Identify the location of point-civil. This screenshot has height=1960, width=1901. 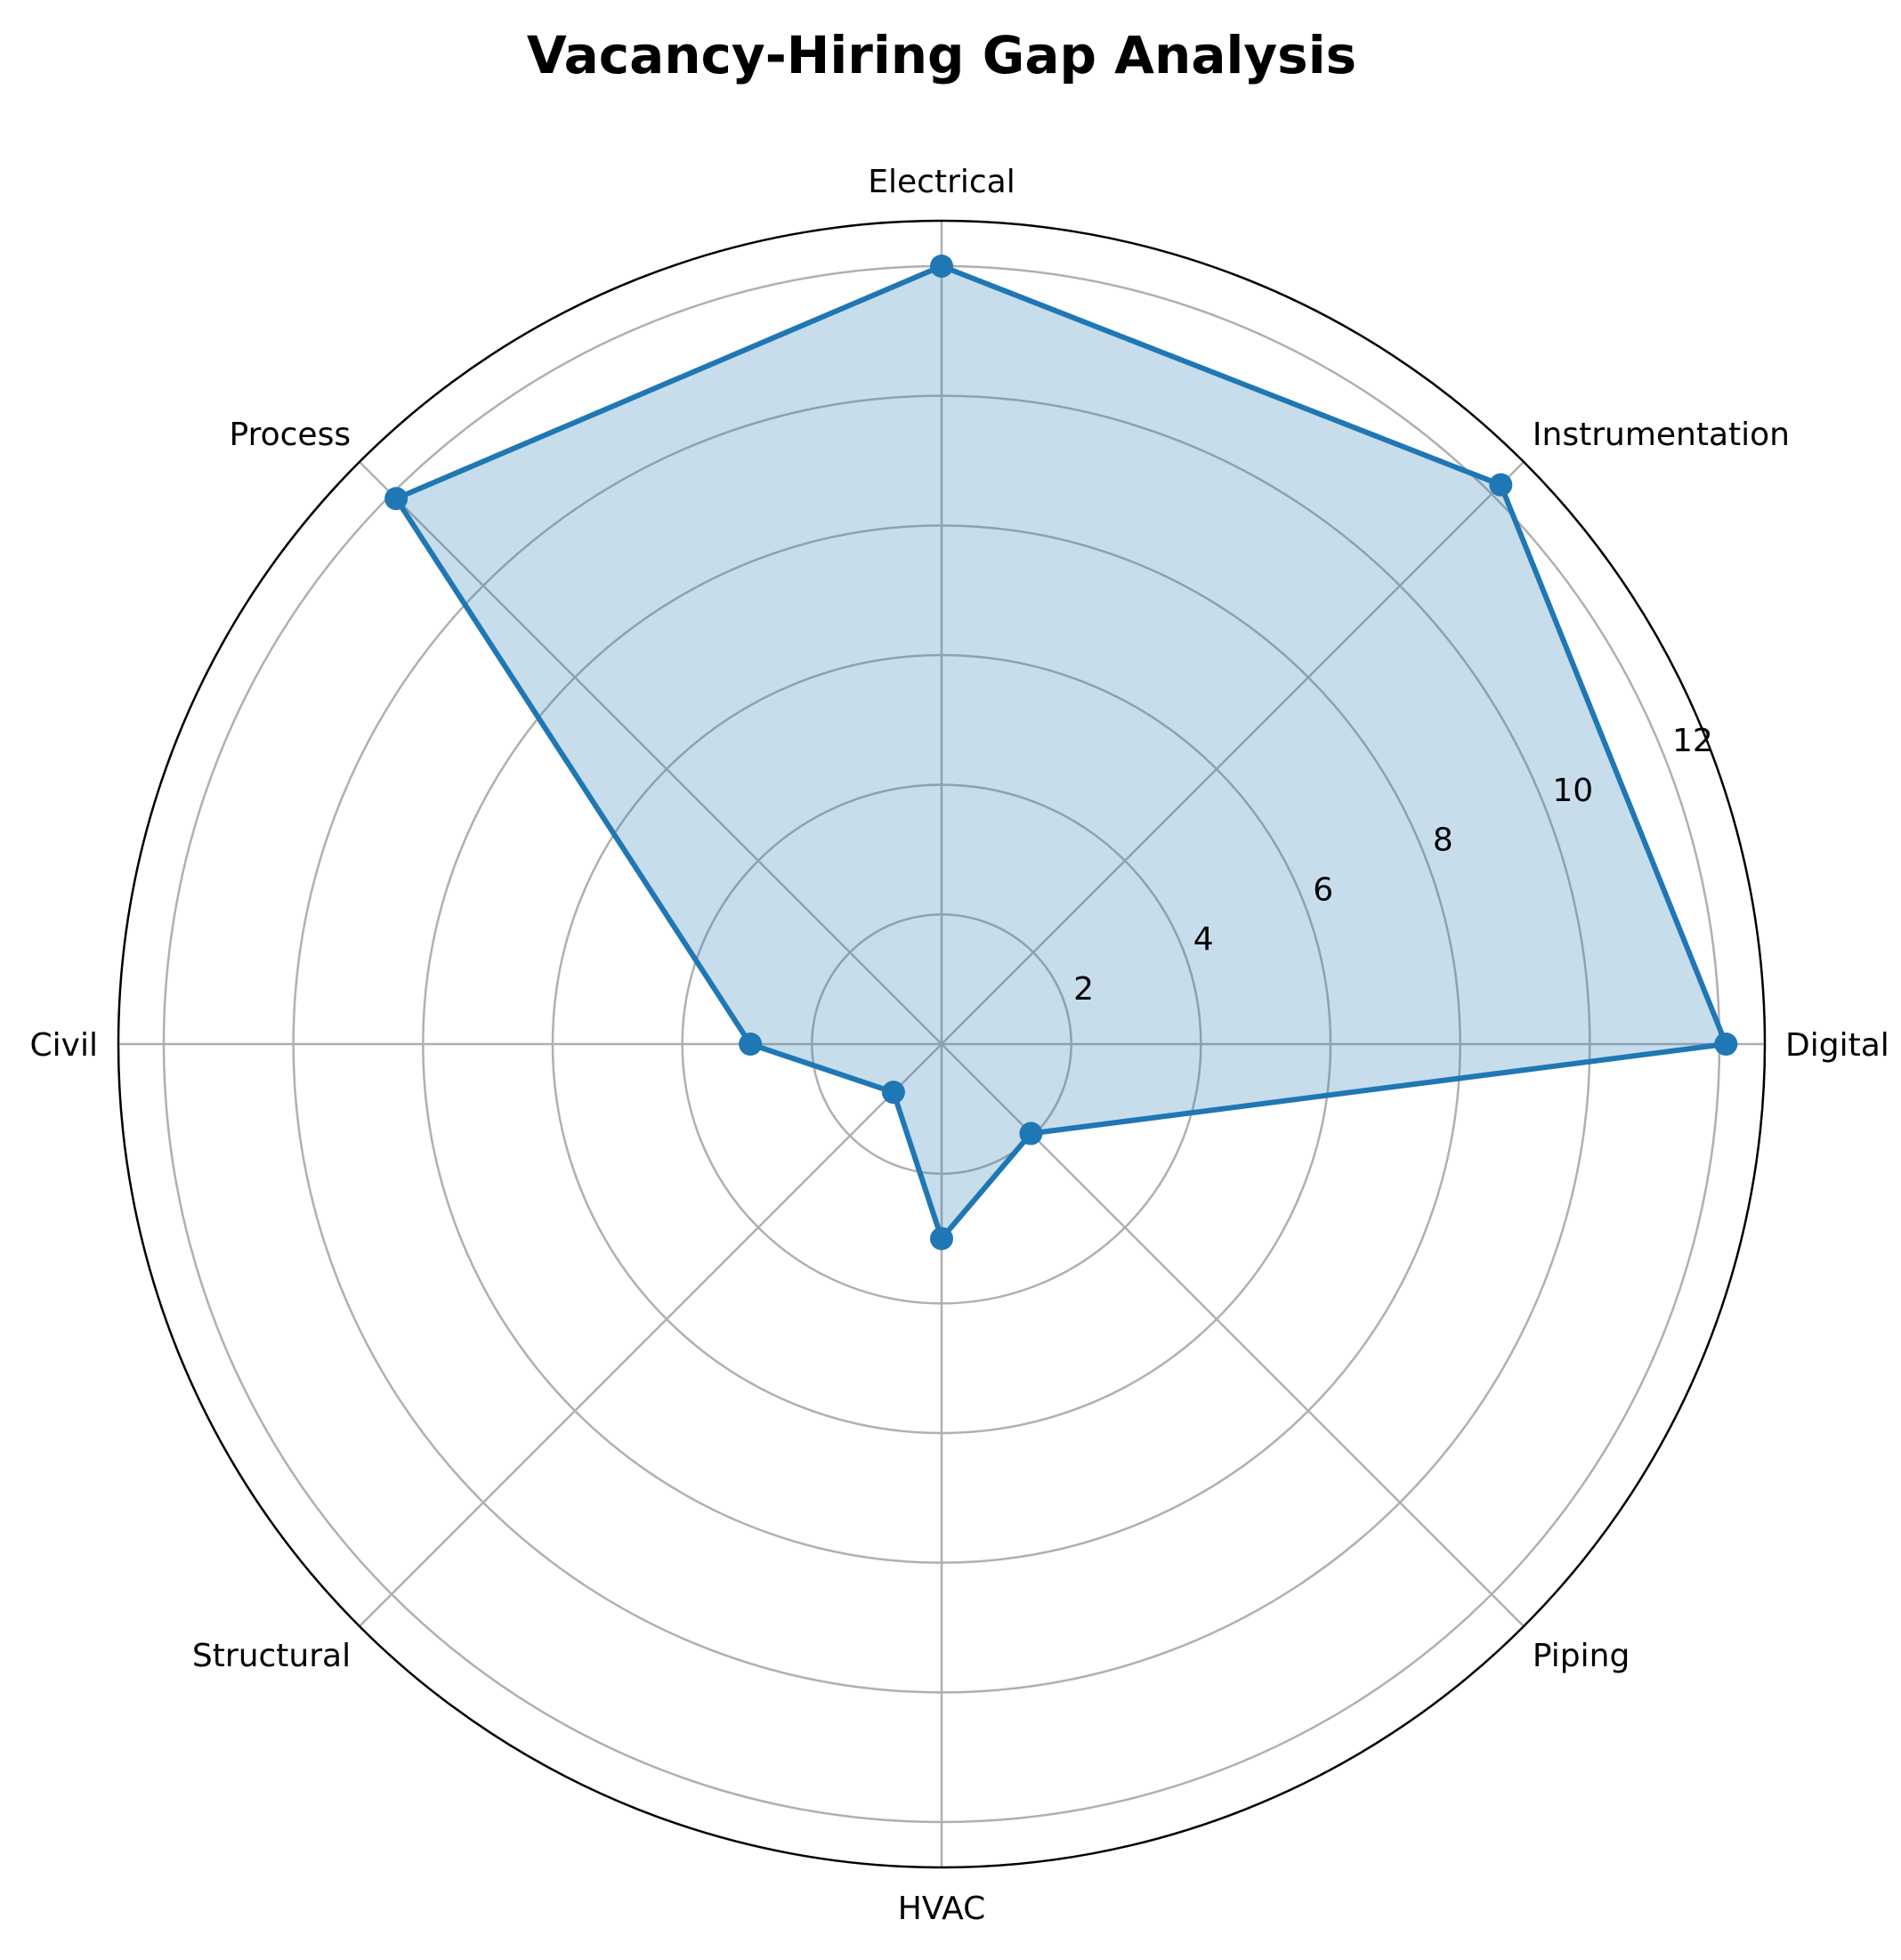
(751, 1045).